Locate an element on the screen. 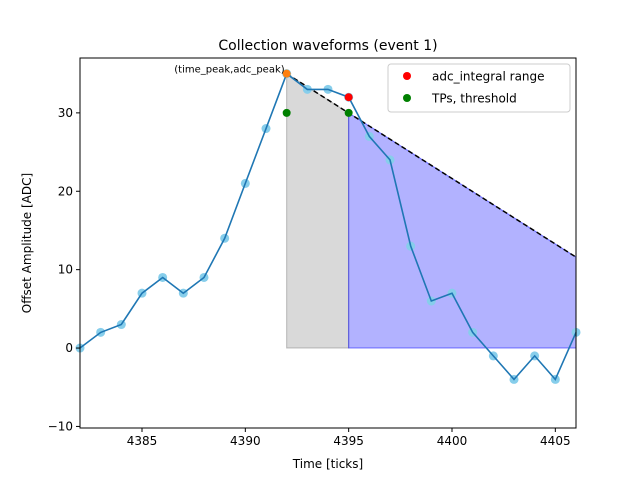 The width and height of the screenshot is (640, 480). x-tick-label: 4395 is located at coordinates (348, 441).